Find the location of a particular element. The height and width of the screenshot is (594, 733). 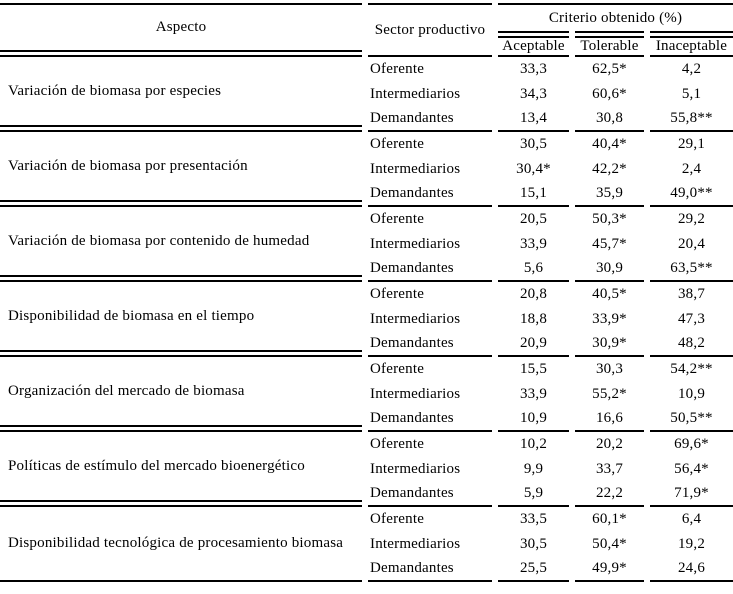

value-inaceptable-cell: 38,7 is located at coordinates (691, 294).